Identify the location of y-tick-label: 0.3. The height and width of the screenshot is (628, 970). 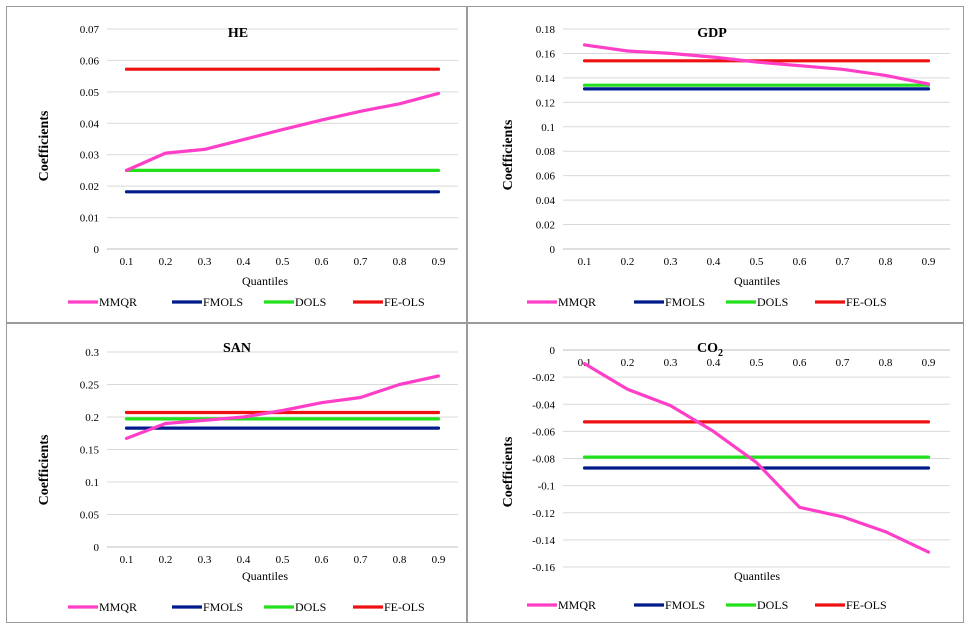
(92, 353).